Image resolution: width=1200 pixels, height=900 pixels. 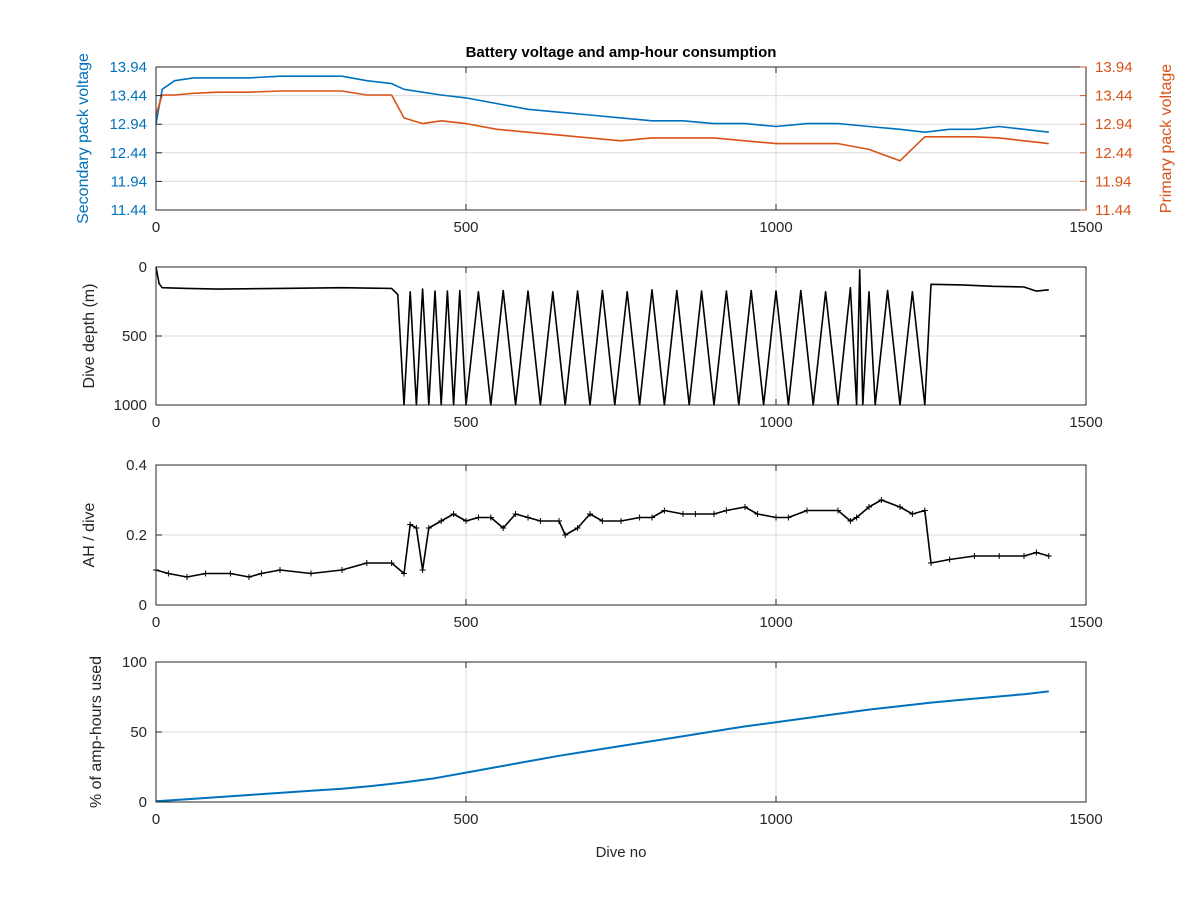 What do you see at coordinates (128, 96) in the screenshot?
I see `y-tick-label: 13.44` at bounding box center [128, 96].